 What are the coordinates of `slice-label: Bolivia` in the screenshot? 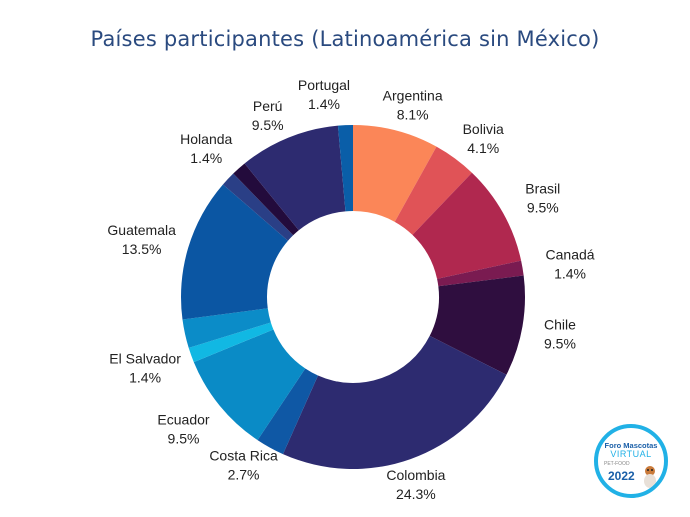 It's located at (483, 129).